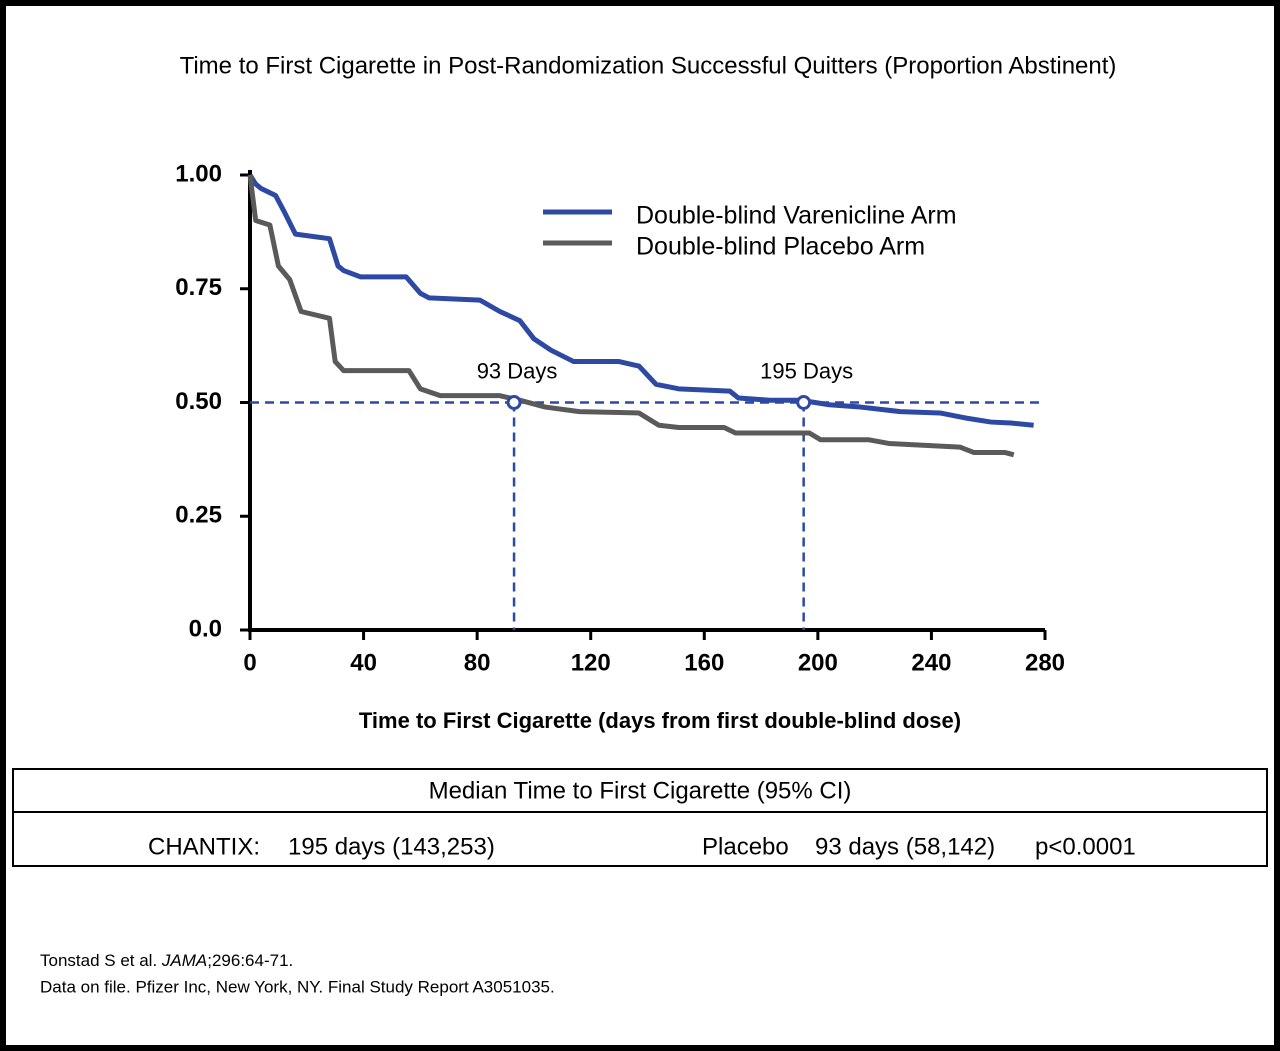  Describe the element at coordinates (640, 300) in the screenshot. I see `series-line` at that location.